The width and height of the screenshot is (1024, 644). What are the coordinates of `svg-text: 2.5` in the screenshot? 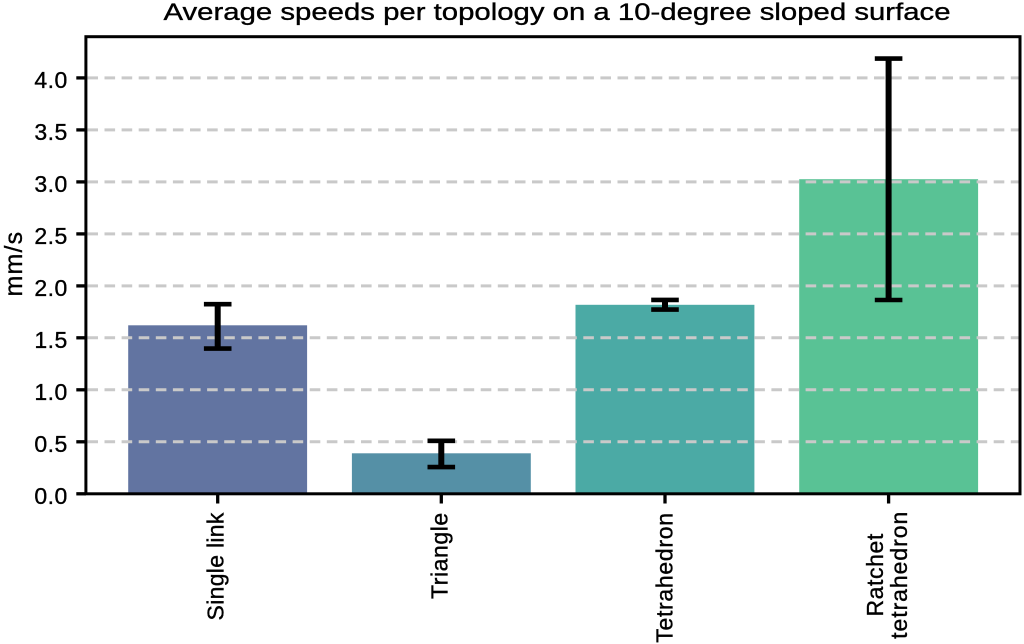 It's located at (50, 236).